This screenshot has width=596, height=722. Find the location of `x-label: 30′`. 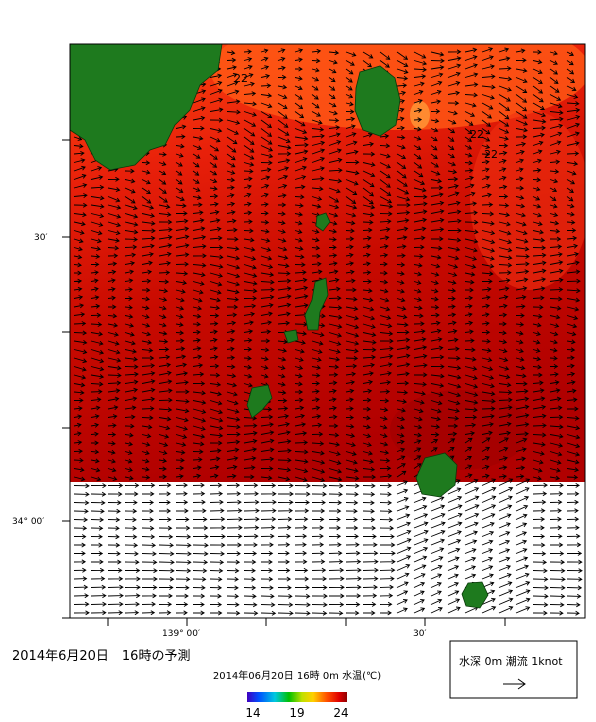

x-label: 30′ is located at coordinates (420, 634).